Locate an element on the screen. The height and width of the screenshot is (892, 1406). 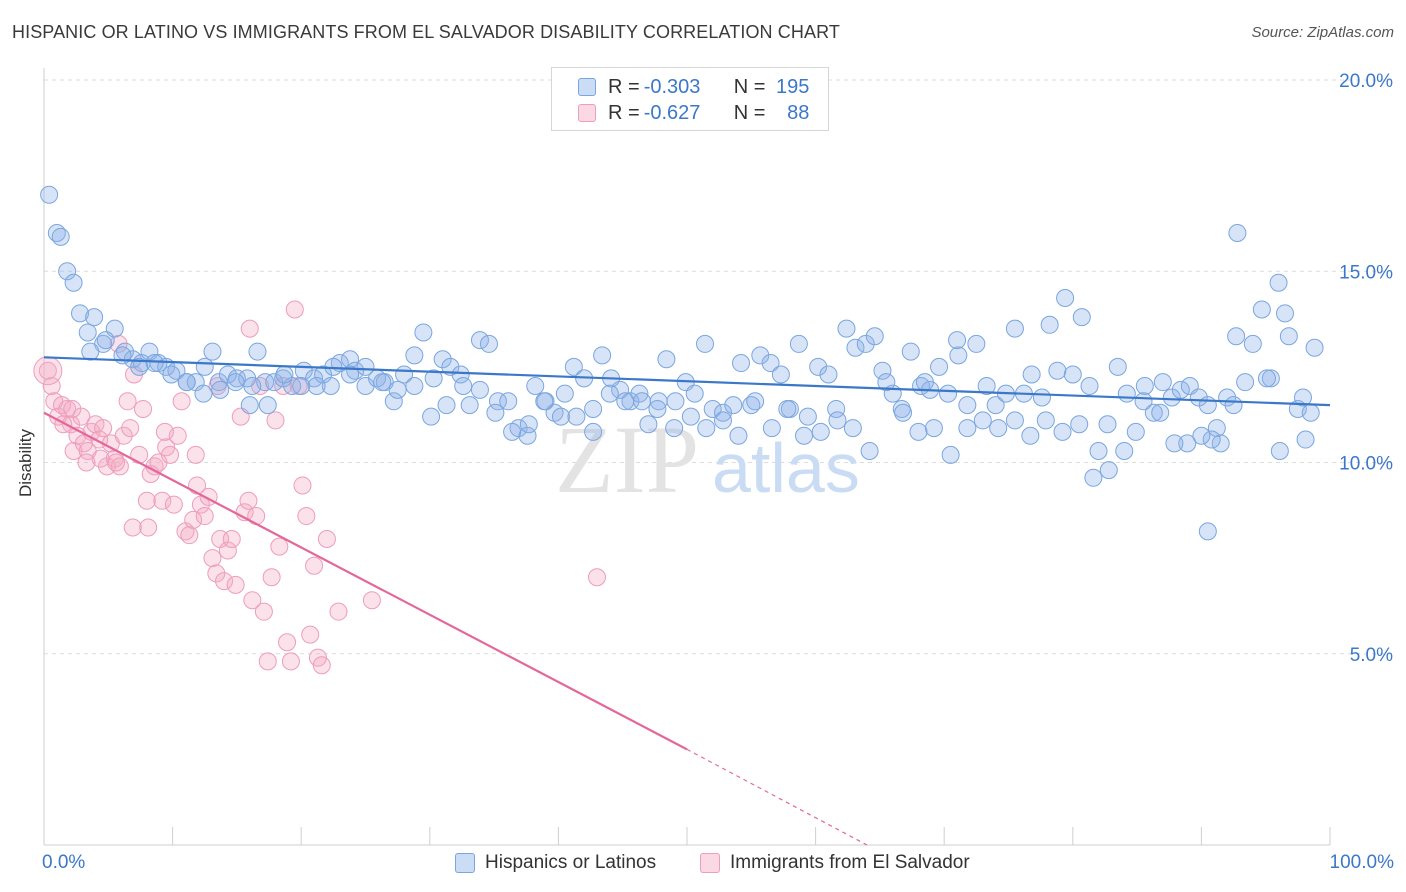
y-tick-label: 20.0% is located at coordinates (1366, 81).